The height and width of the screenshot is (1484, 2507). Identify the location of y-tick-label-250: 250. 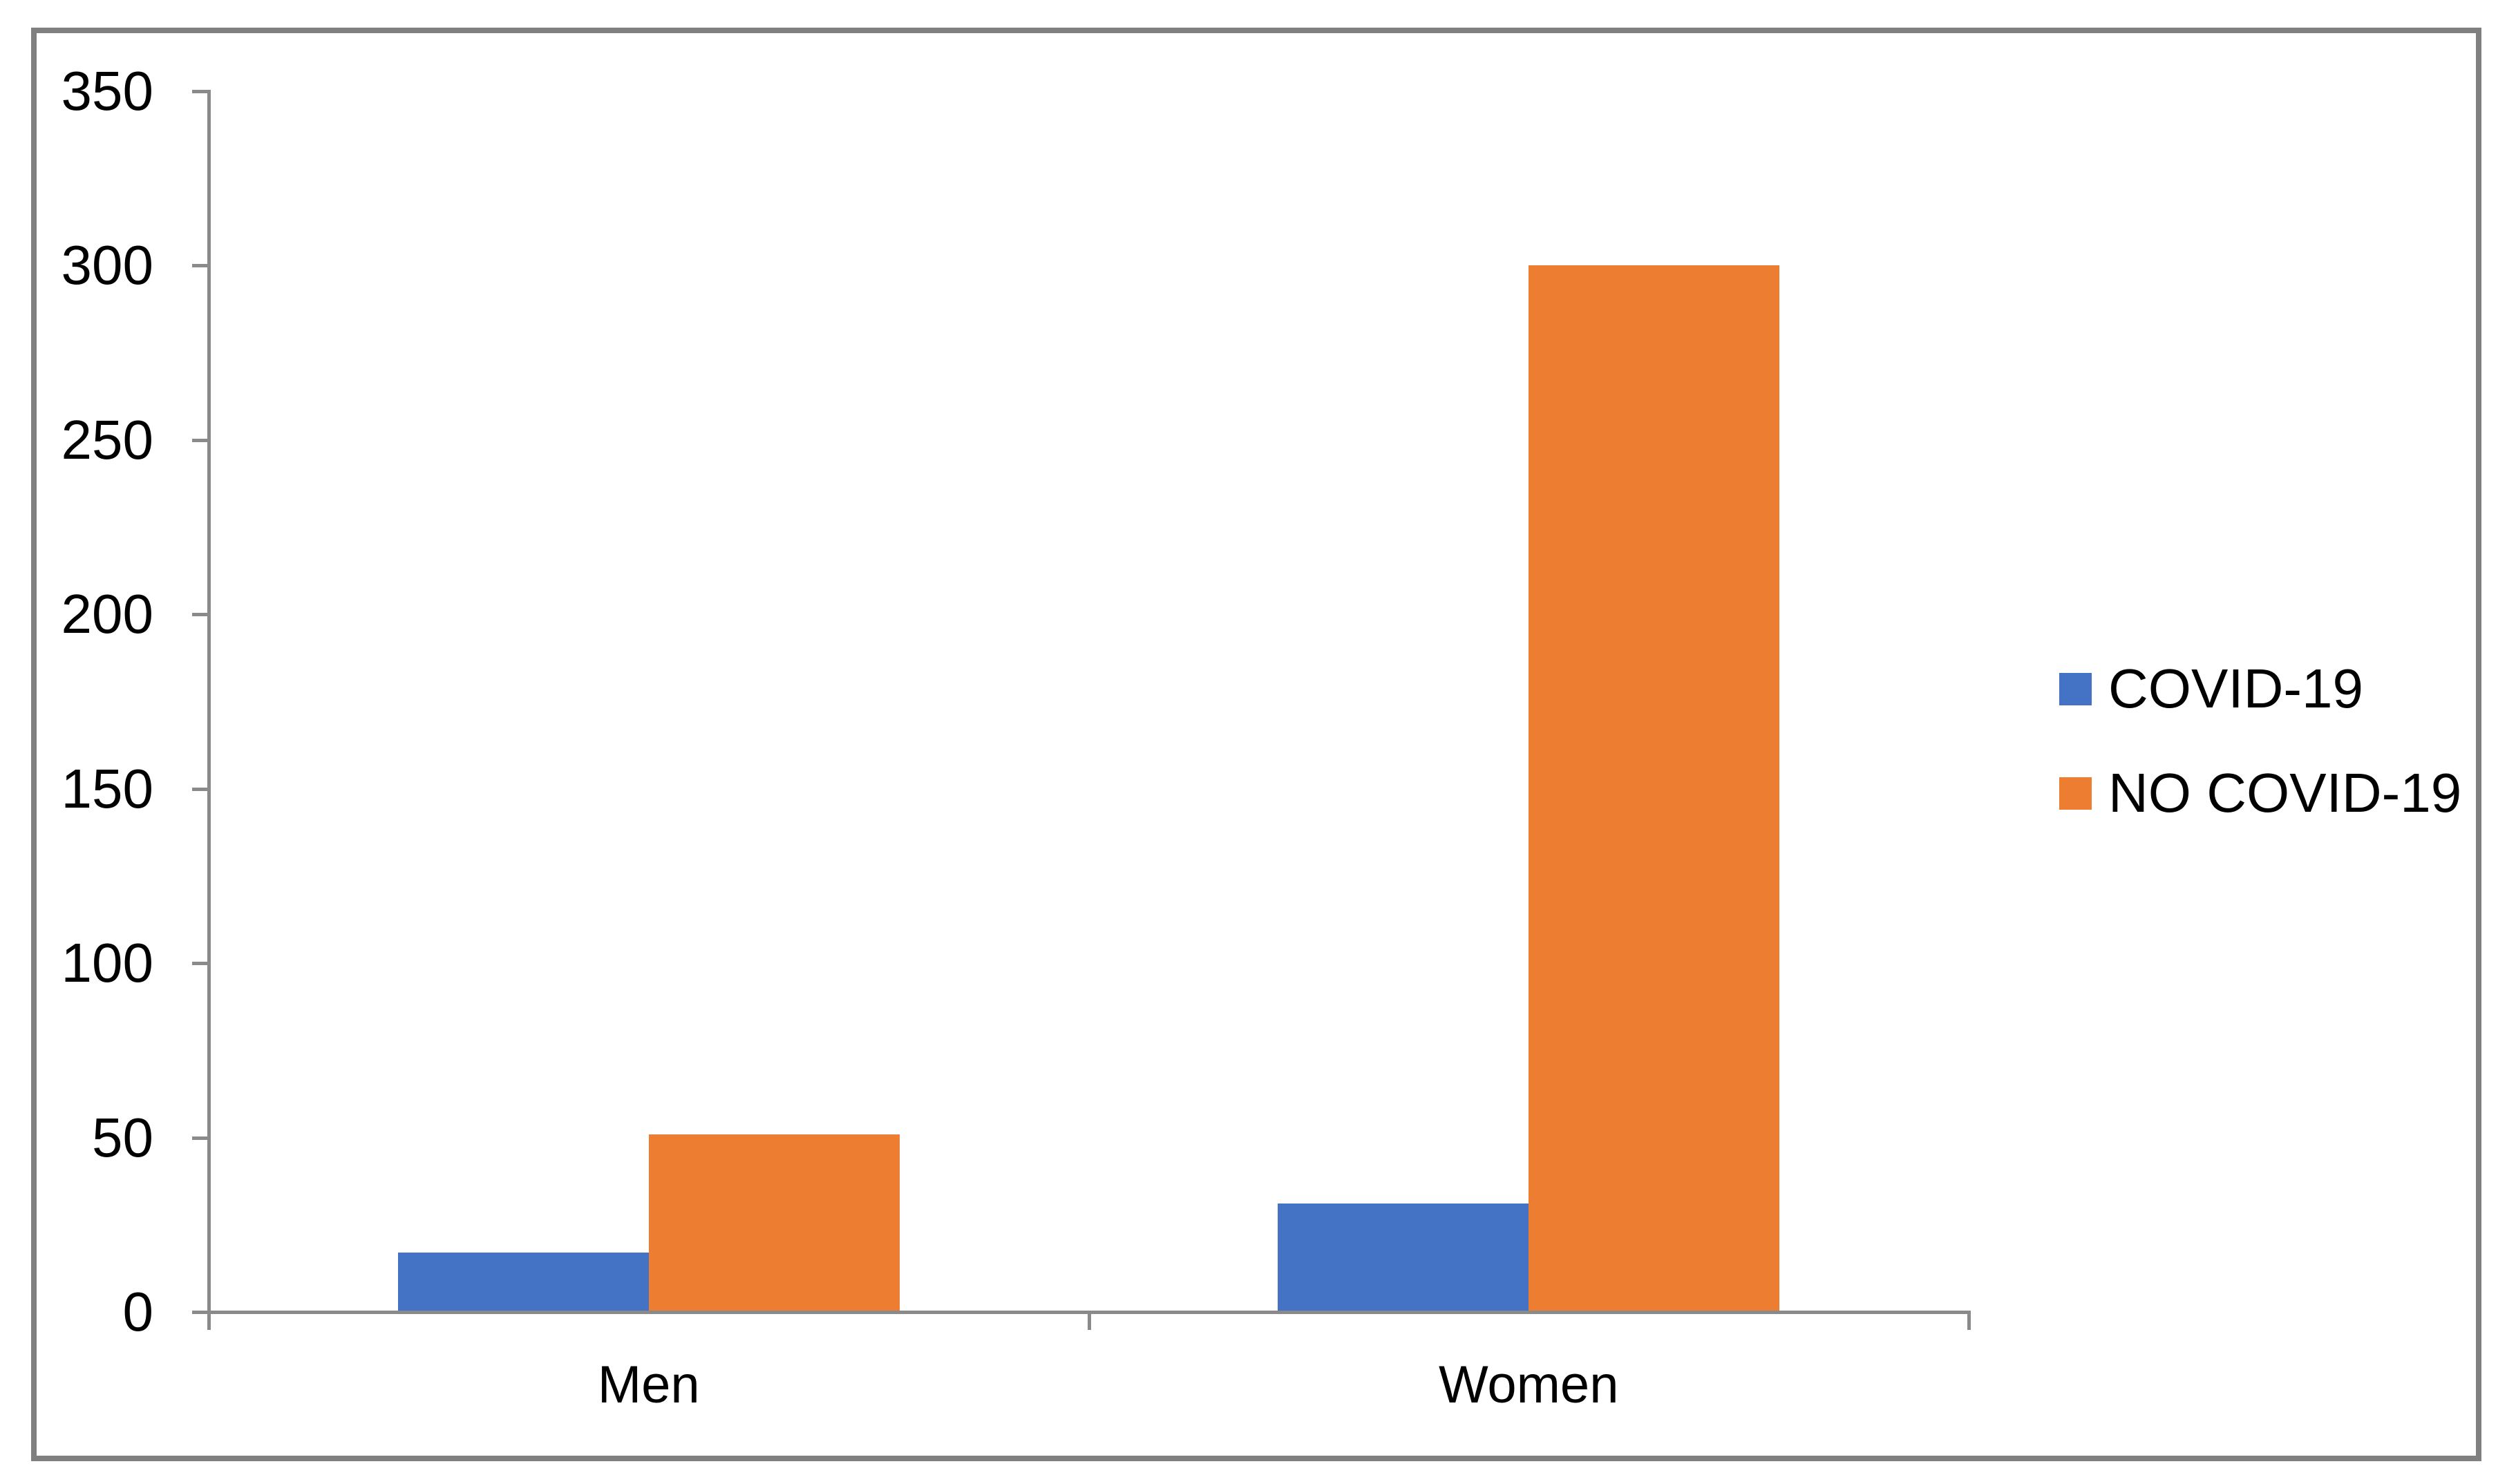
(107, 439).